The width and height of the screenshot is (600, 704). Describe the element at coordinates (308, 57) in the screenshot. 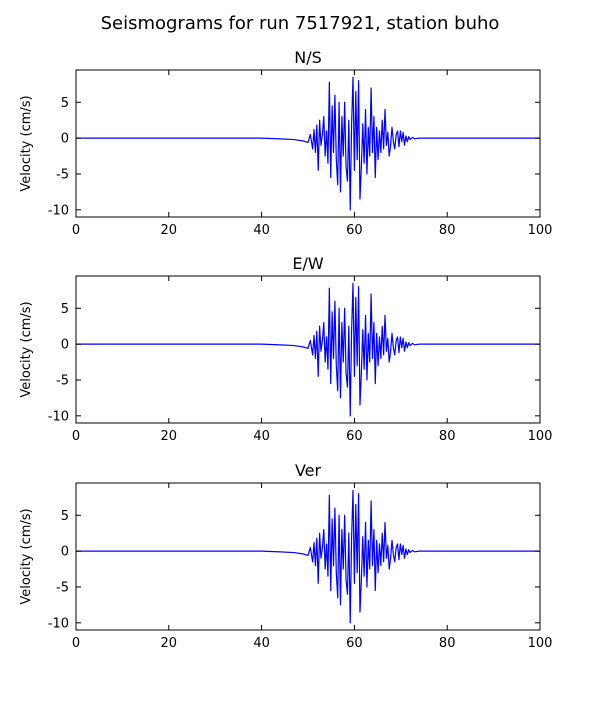

I see `panel-title: N/S` at that location.